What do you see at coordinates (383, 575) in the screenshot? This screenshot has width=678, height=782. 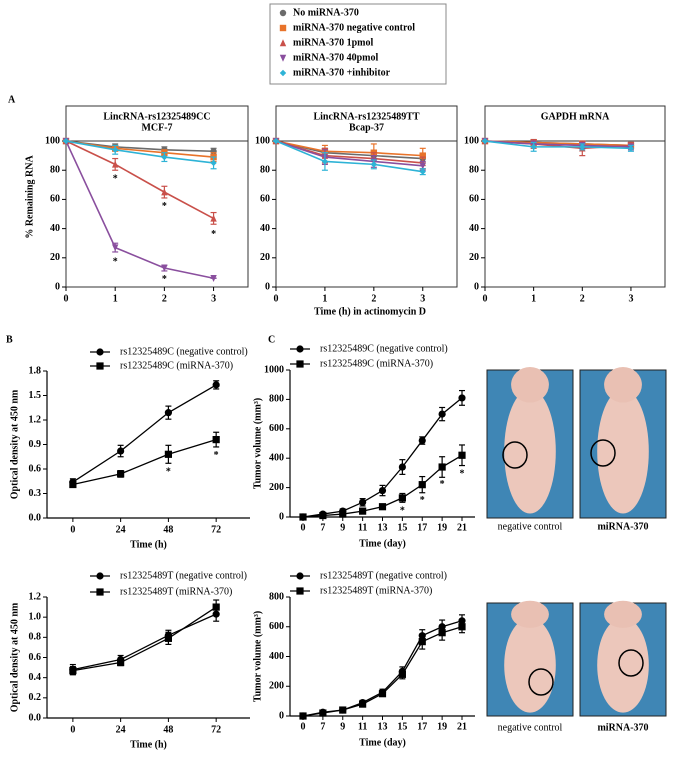 I see `legend-label: rs12325489T (negative control)` at bounding box center [383, 575].